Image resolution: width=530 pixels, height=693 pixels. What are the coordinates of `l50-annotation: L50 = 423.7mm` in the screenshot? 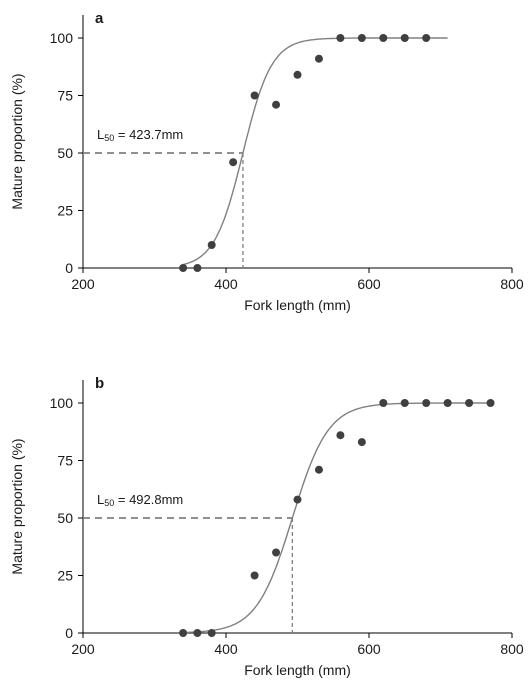 It's located at (140, 135).